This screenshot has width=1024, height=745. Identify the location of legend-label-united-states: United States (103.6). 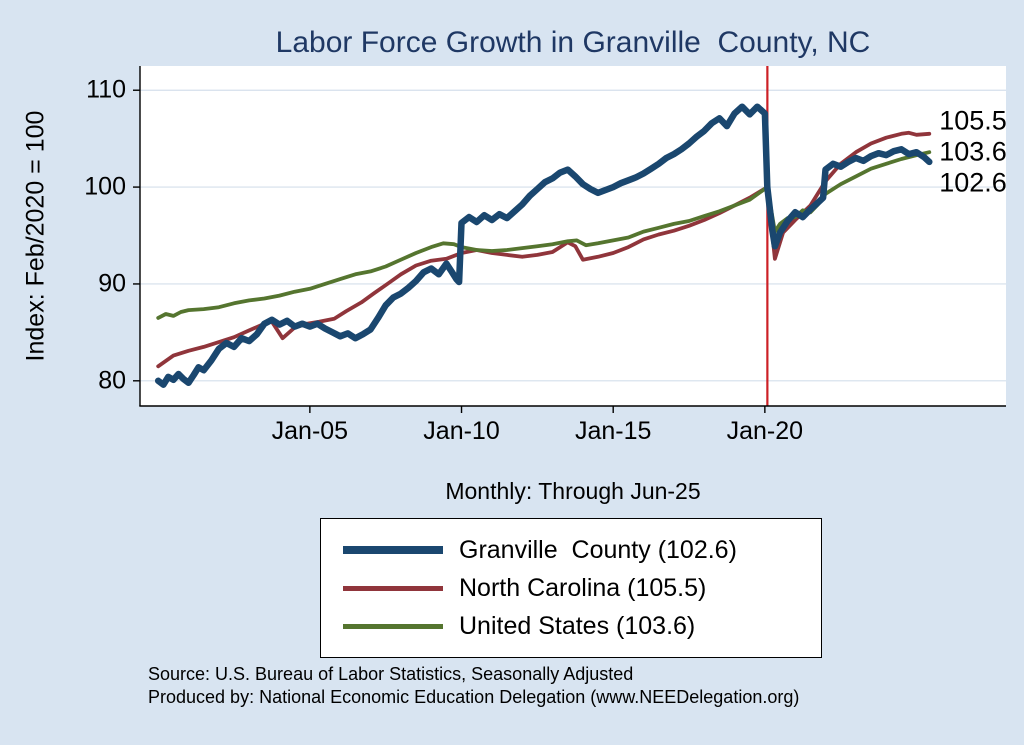
(577, 625).